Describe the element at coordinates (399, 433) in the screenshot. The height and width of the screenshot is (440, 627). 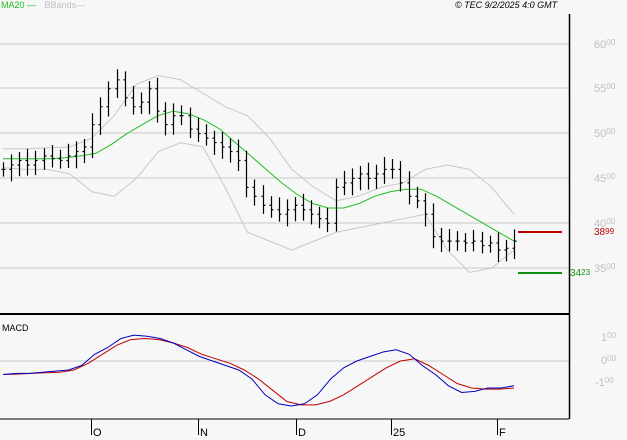
I see `x-axis-label: 25` at that location.